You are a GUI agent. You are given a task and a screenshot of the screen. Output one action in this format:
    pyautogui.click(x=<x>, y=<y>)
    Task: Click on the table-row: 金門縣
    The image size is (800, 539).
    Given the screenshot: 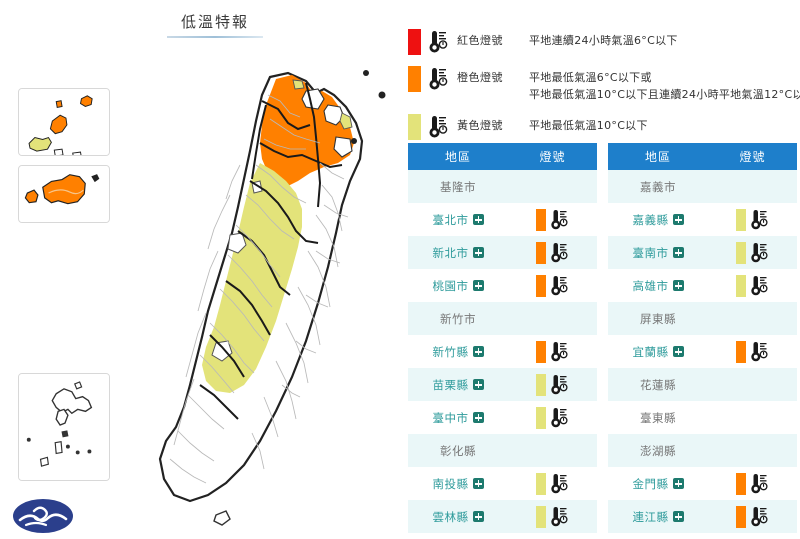 What is the action you would take?
    pyautogui.click(x=702, y=483)
    